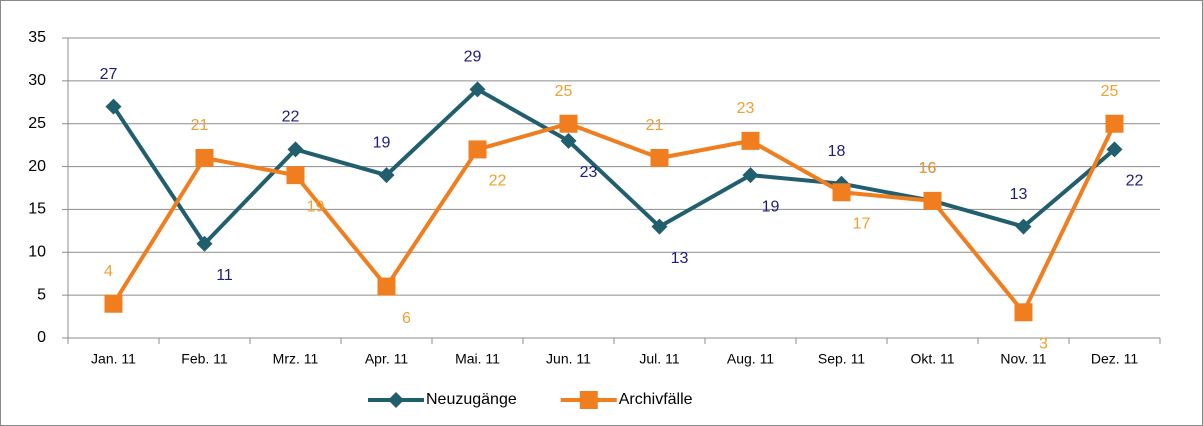 The width and height of the screenshot is (1203, 426). Describe the element at coordinates (113, 359) in the screenshot. I see `x-tick-label: Jan. 11` at that location.